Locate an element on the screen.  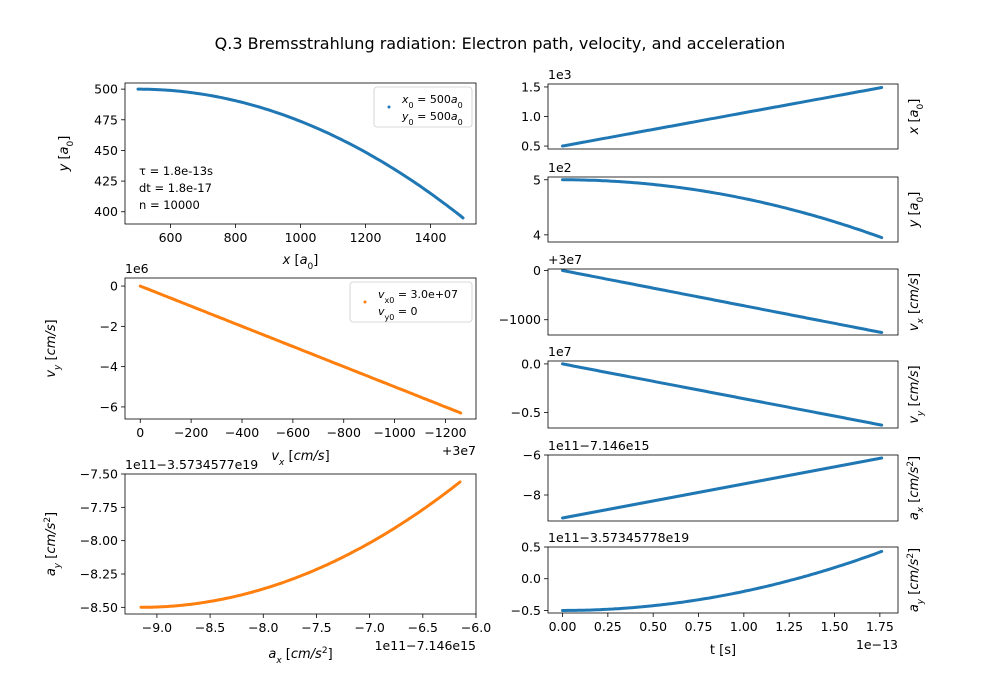
y-tick-label: 5 is located at coordinates (537, 179).